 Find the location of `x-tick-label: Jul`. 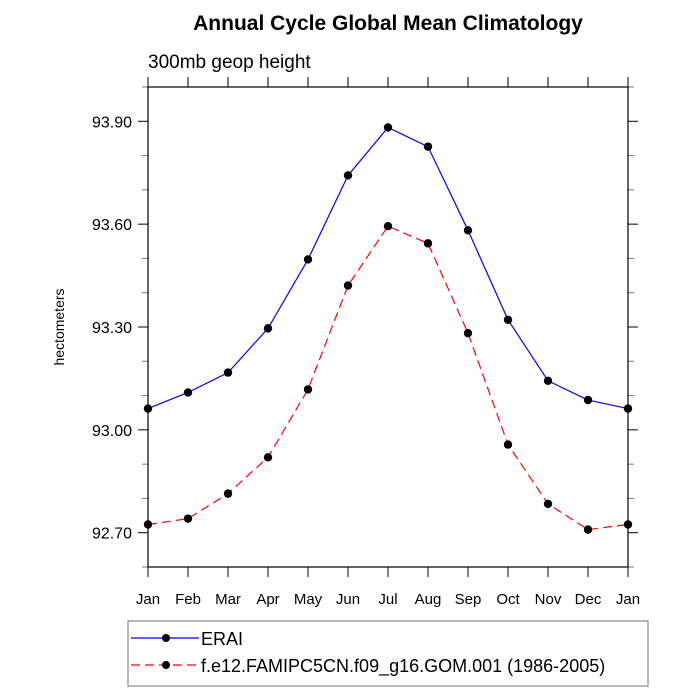

x-tick-label: Jul is located at coordinates (387, 599).